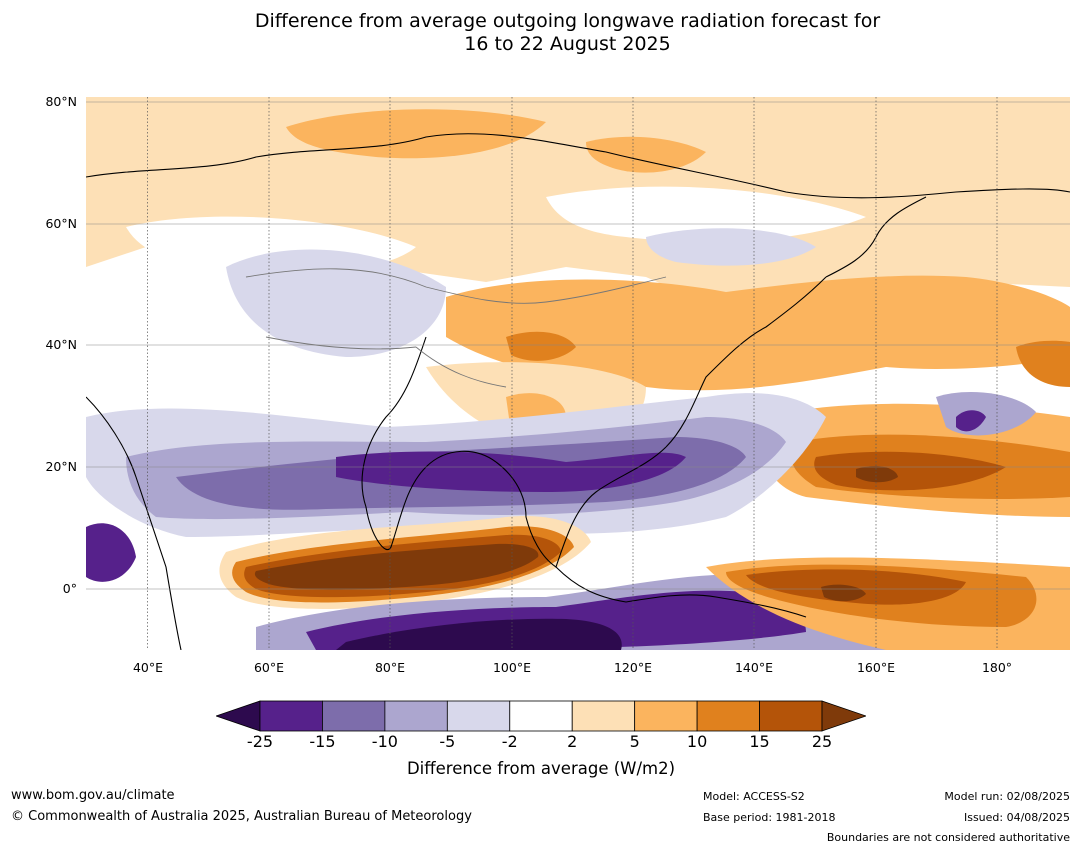 The image size is (1081, 850). I want to click on colorbar-tick-label: 5, so click(634, 741).